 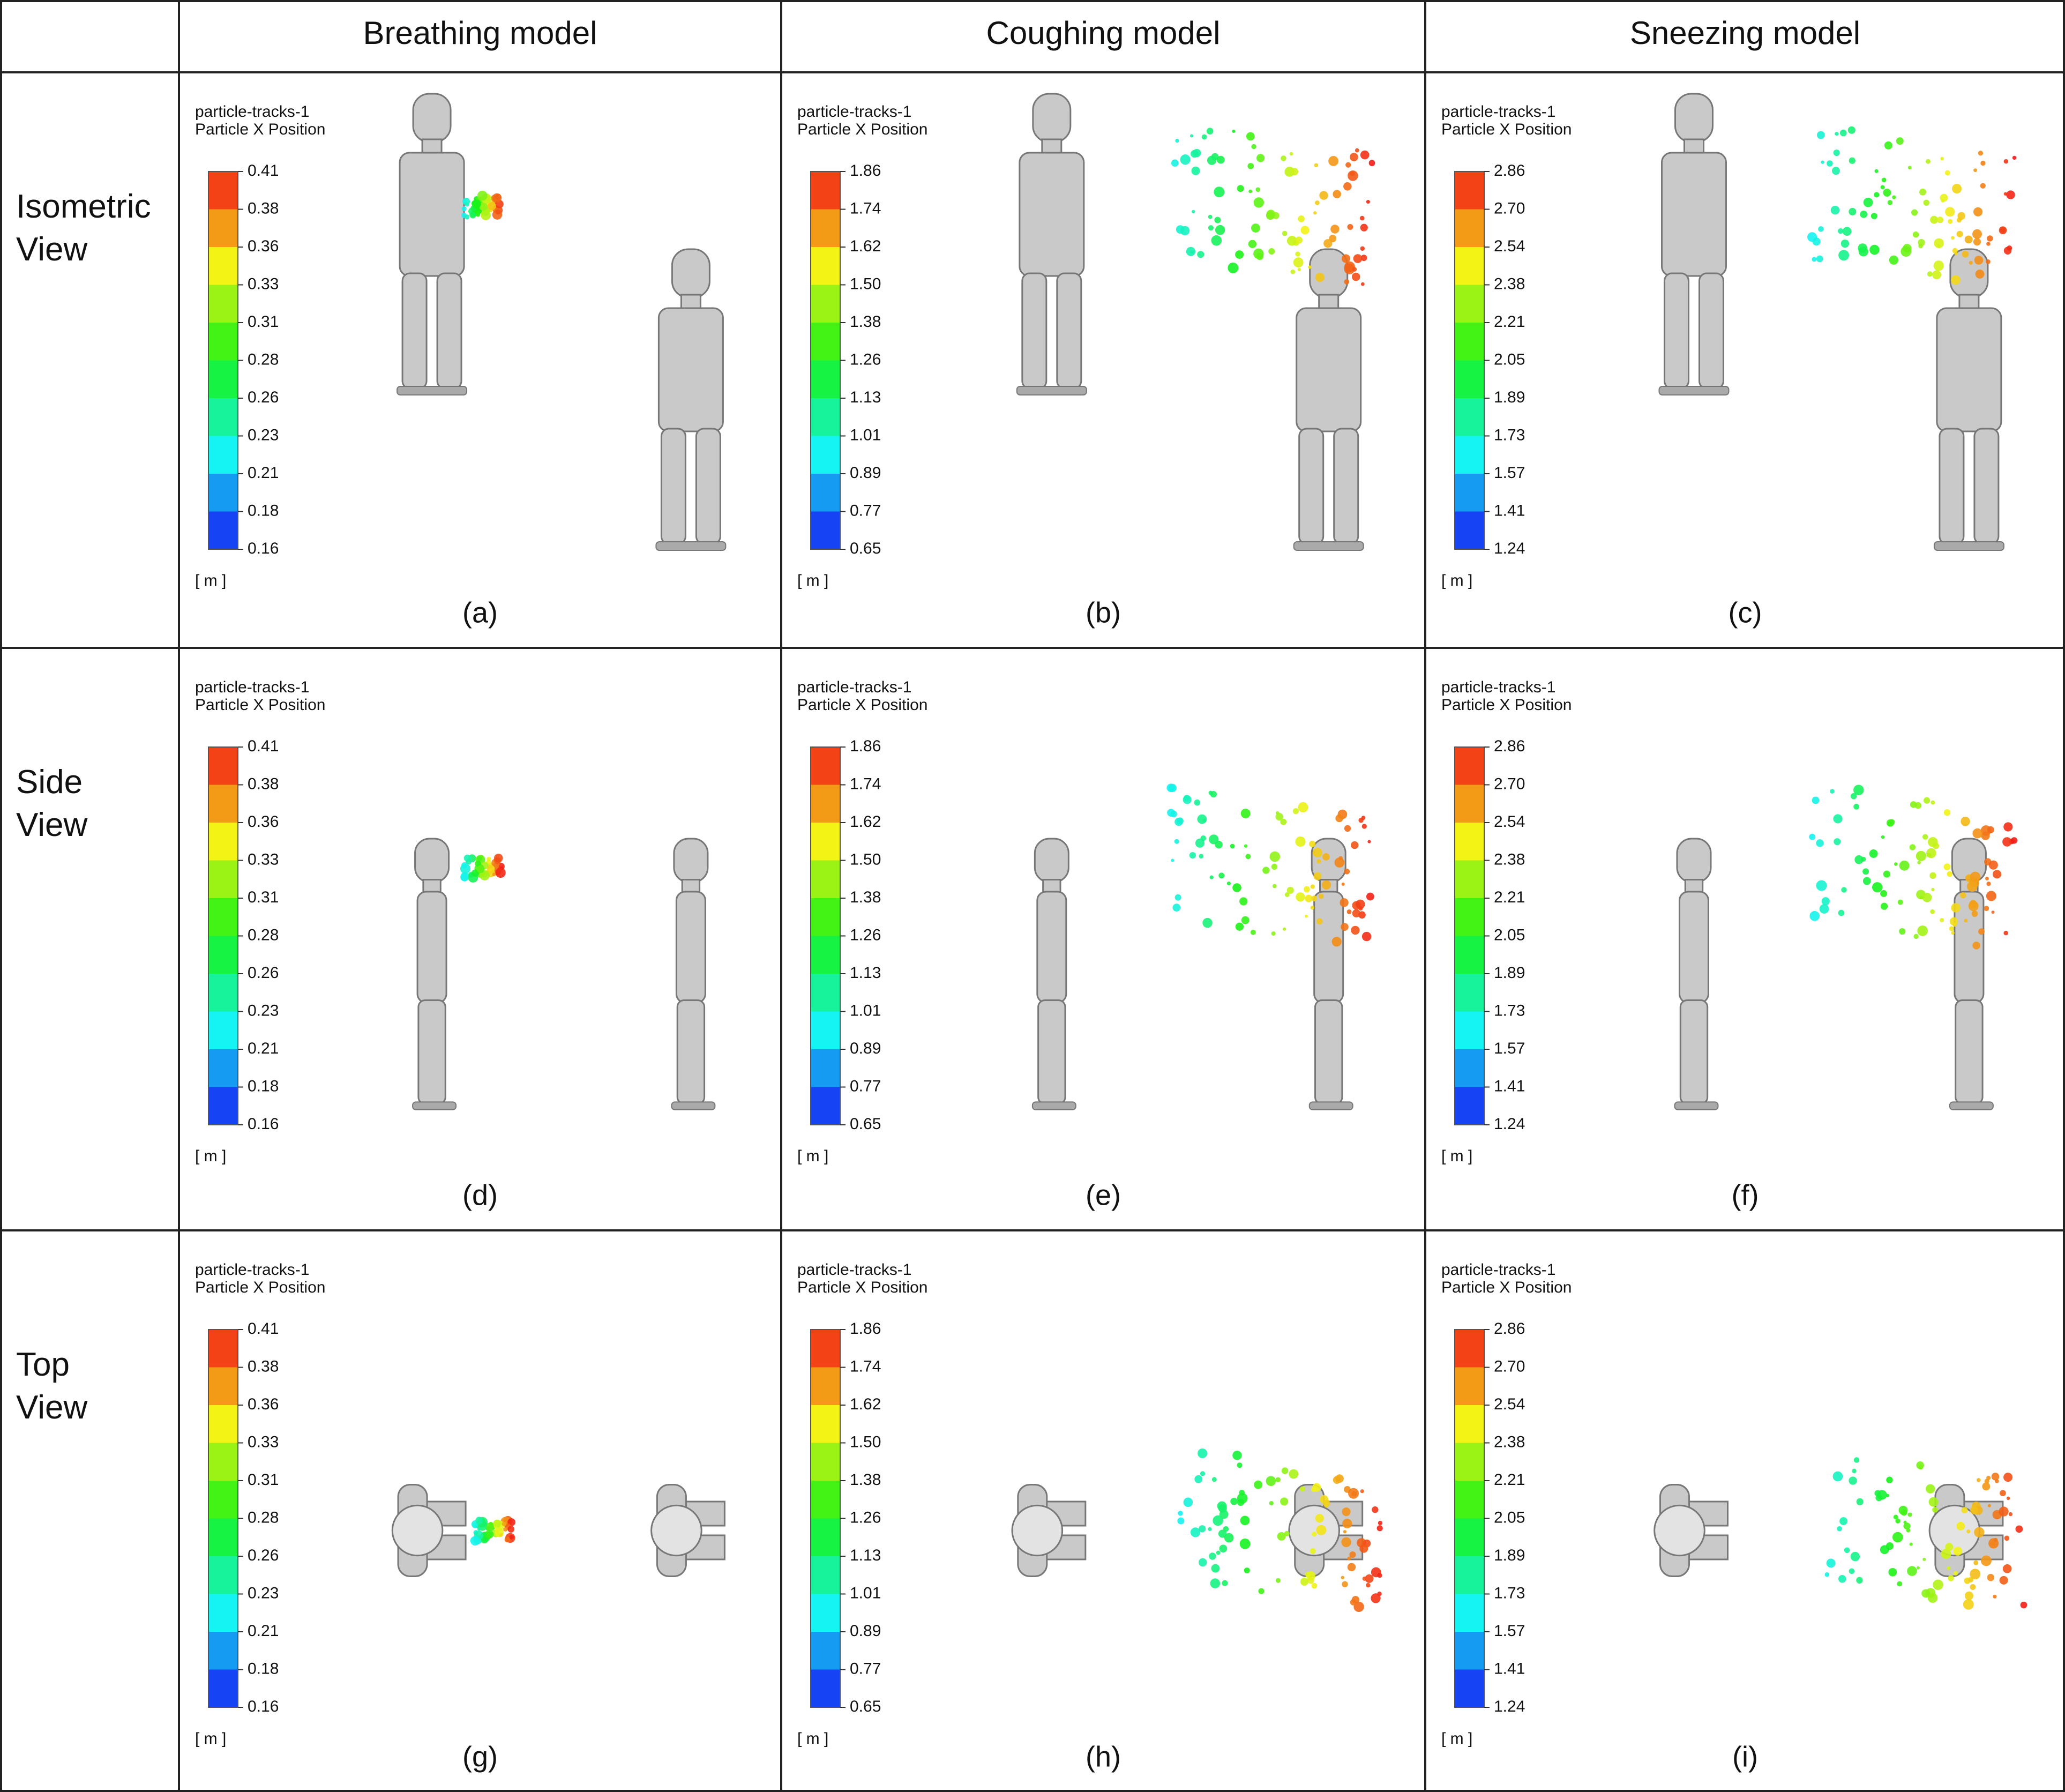 I want to click on colorbar-label: 0.77, so click(x=865, y=511).